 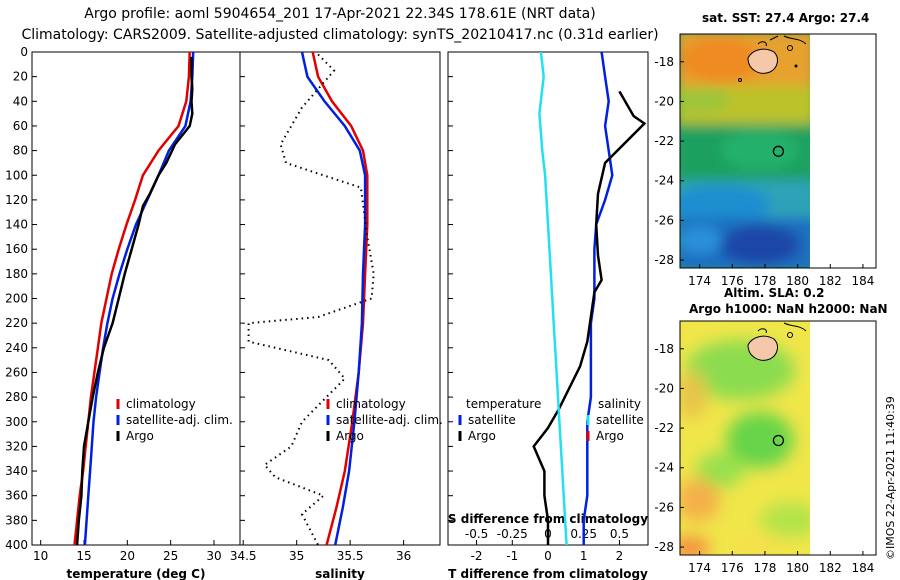 I want to click on x-tick-label: 35, so click(x=296, y=556).